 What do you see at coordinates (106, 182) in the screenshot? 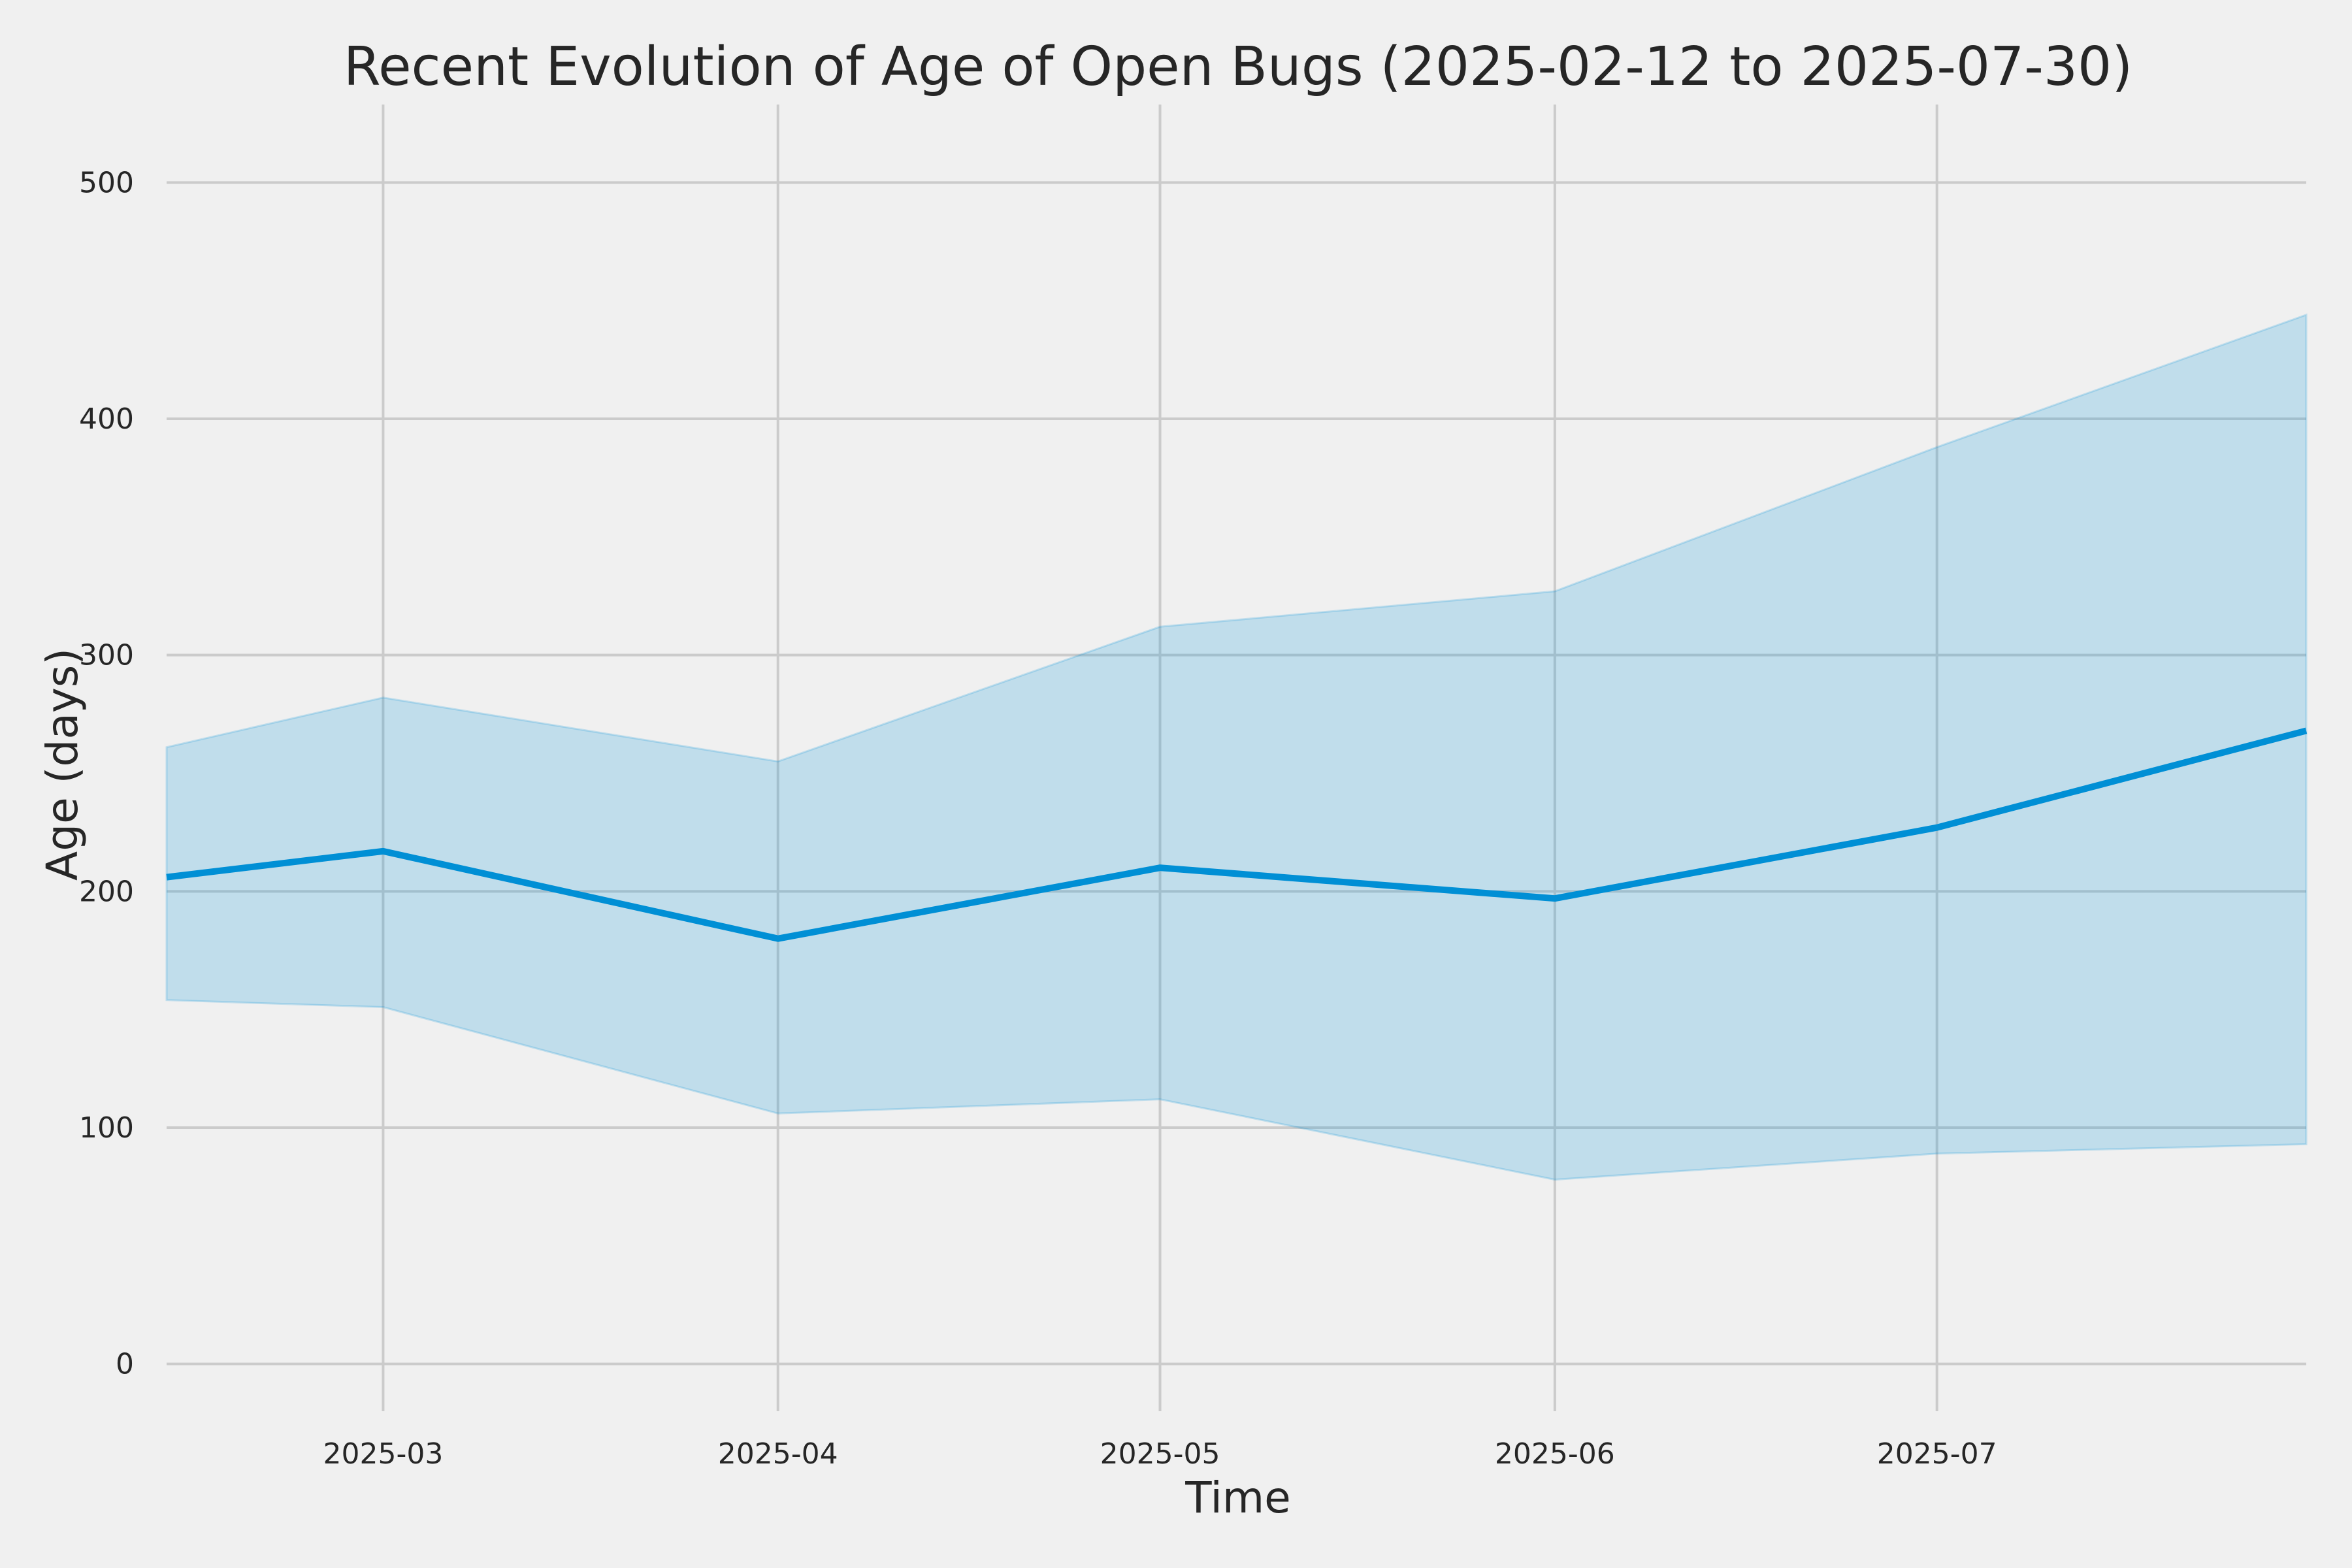
I see `y-tick-label: 500` at bounding box center [106, 182].